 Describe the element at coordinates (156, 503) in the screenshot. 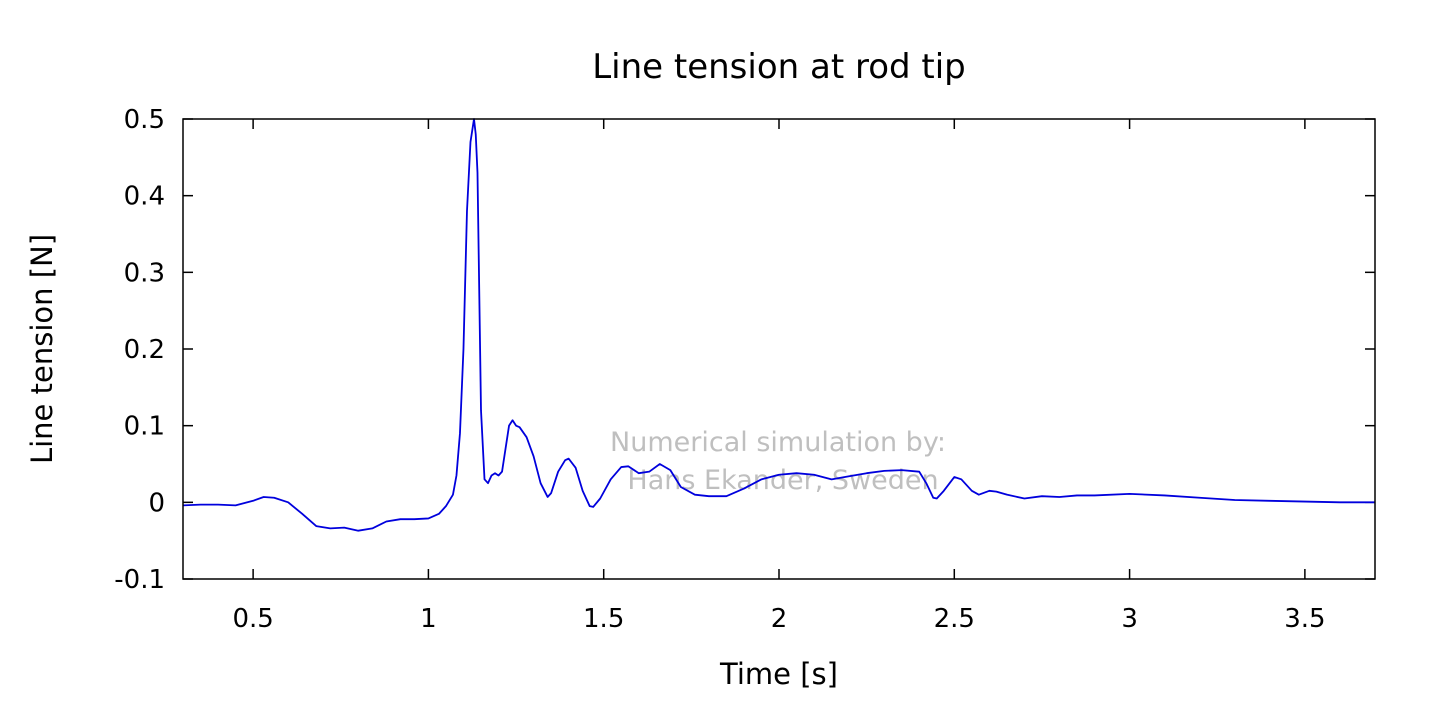

I see `y-tick-label: 0` at that location.